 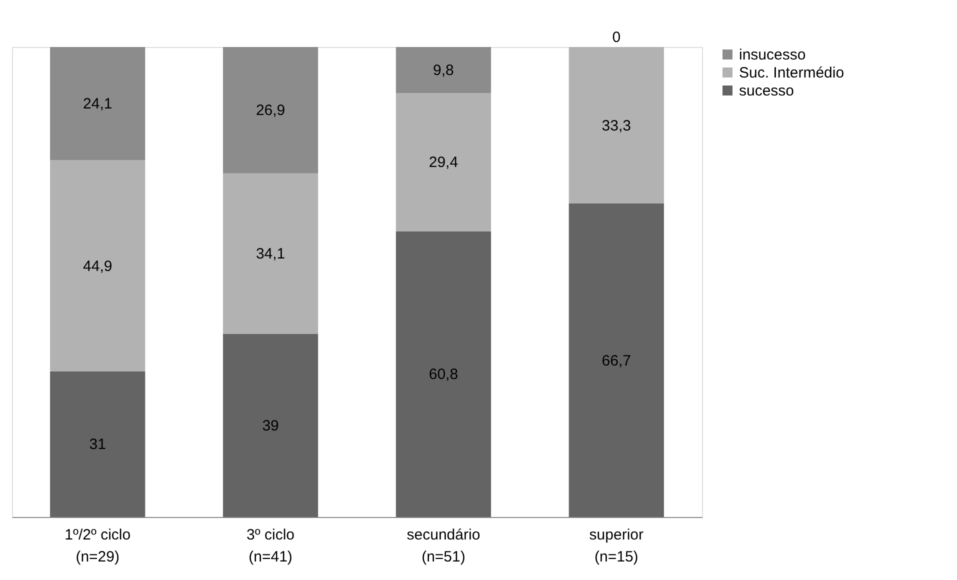 I want to click on data-label: 60,8, so click(x=443, y=375).